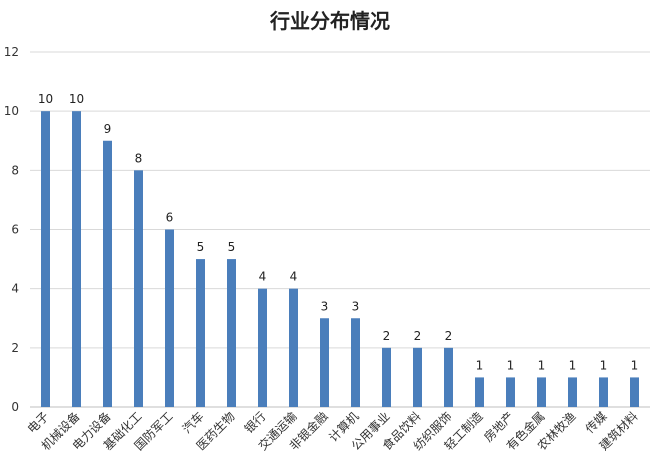 The height and width of the screenshot is (471, 660). I want to click on y-tick-label: 8, so click(15, 170).